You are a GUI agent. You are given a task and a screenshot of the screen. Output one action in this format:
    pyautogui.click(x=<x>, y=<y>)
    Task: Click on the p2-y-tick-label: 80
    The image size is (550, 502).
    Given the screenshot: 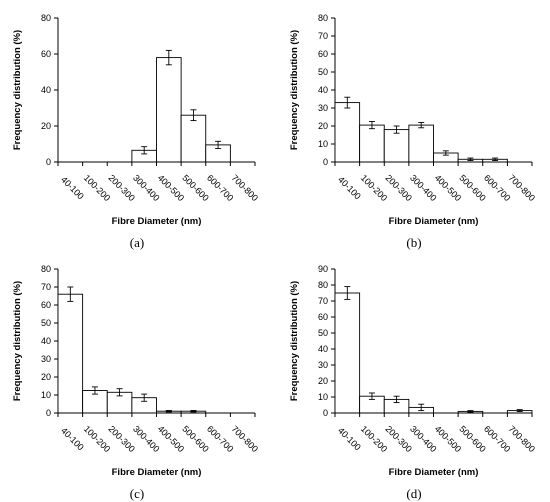 What is the action you would take?
    pyautogui.click(x=46, y=269)
    